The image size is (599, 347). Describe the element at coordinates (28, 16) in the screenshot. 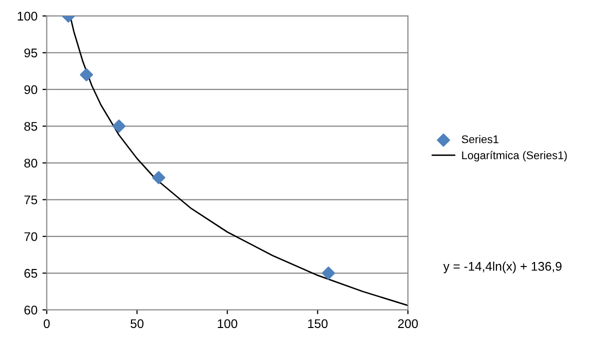

I see `y-tick-label: 100` at that location.